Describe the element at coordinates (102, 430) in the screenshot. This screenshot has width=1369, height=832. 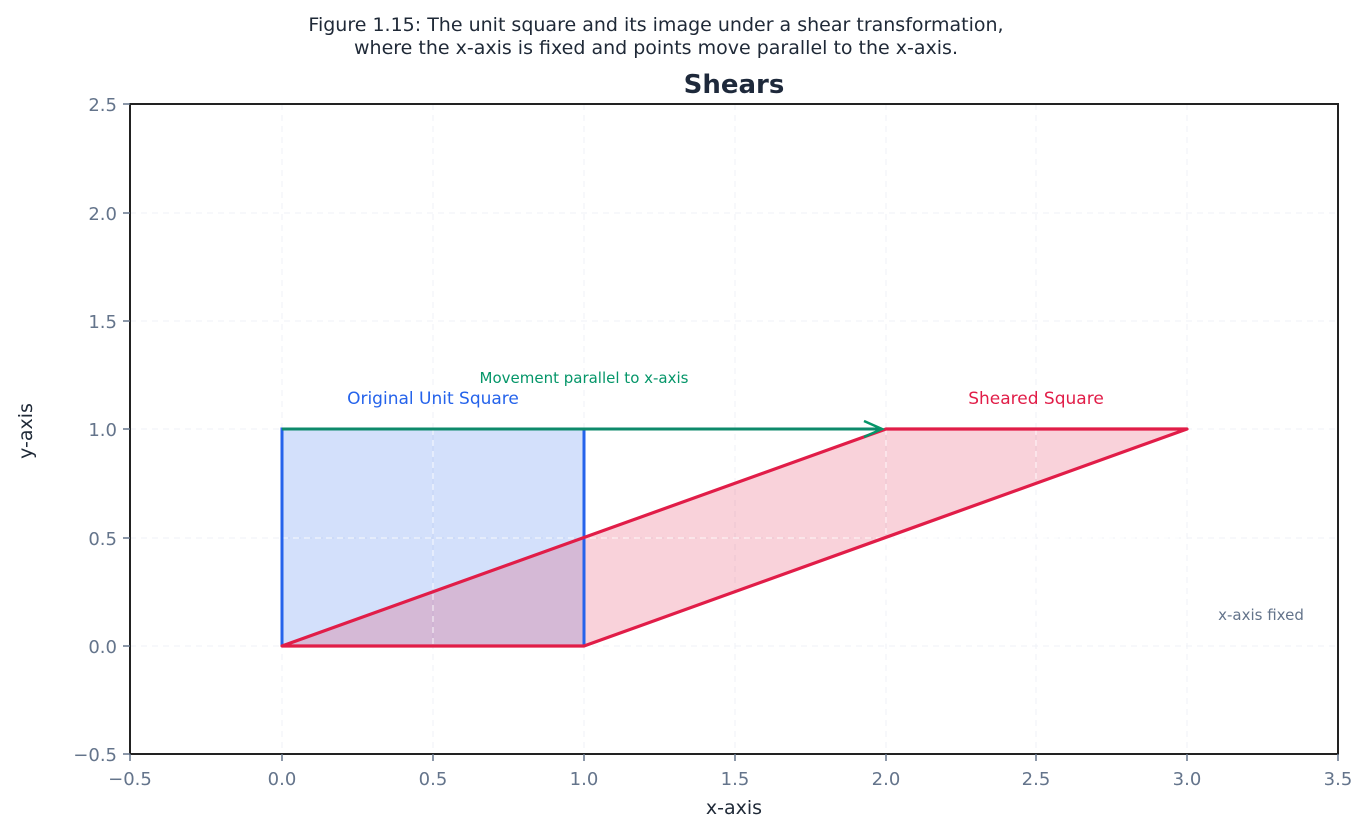
I see `y-tick: 1.0` at that location.